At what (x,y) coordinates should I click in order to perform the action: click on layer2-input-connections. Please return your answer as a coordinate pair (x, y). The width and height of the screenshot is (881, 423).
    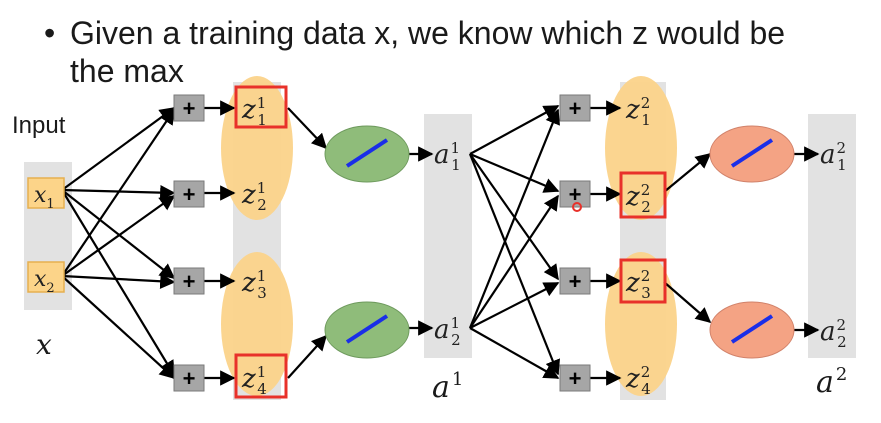
    Looking at the image, I should click on (514, 242).